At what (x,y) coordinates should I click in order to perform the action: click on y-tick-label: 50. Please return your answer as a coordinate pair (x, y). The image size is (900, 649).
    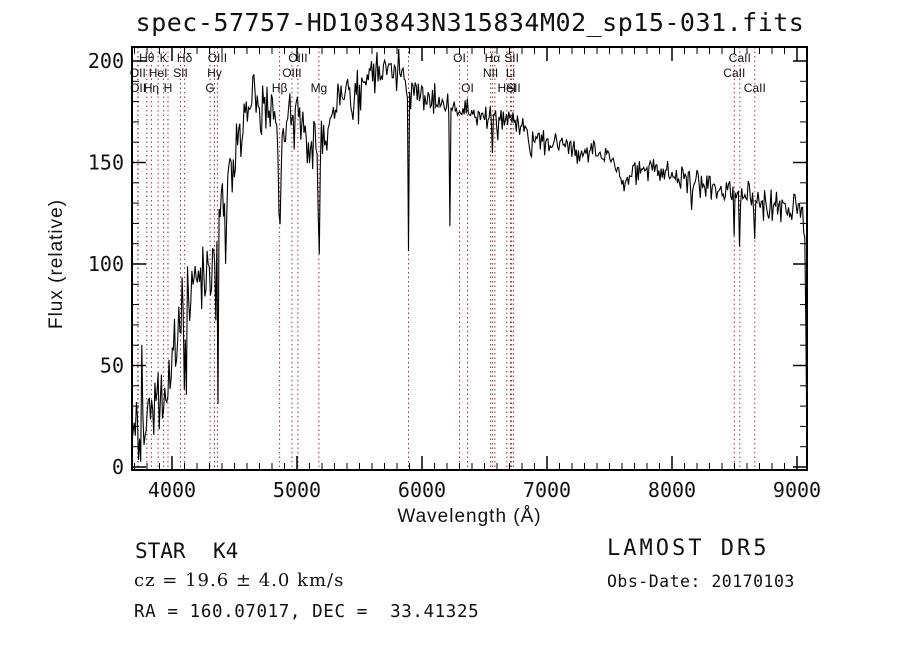
    Looking at the image, I should click on (112, 366).